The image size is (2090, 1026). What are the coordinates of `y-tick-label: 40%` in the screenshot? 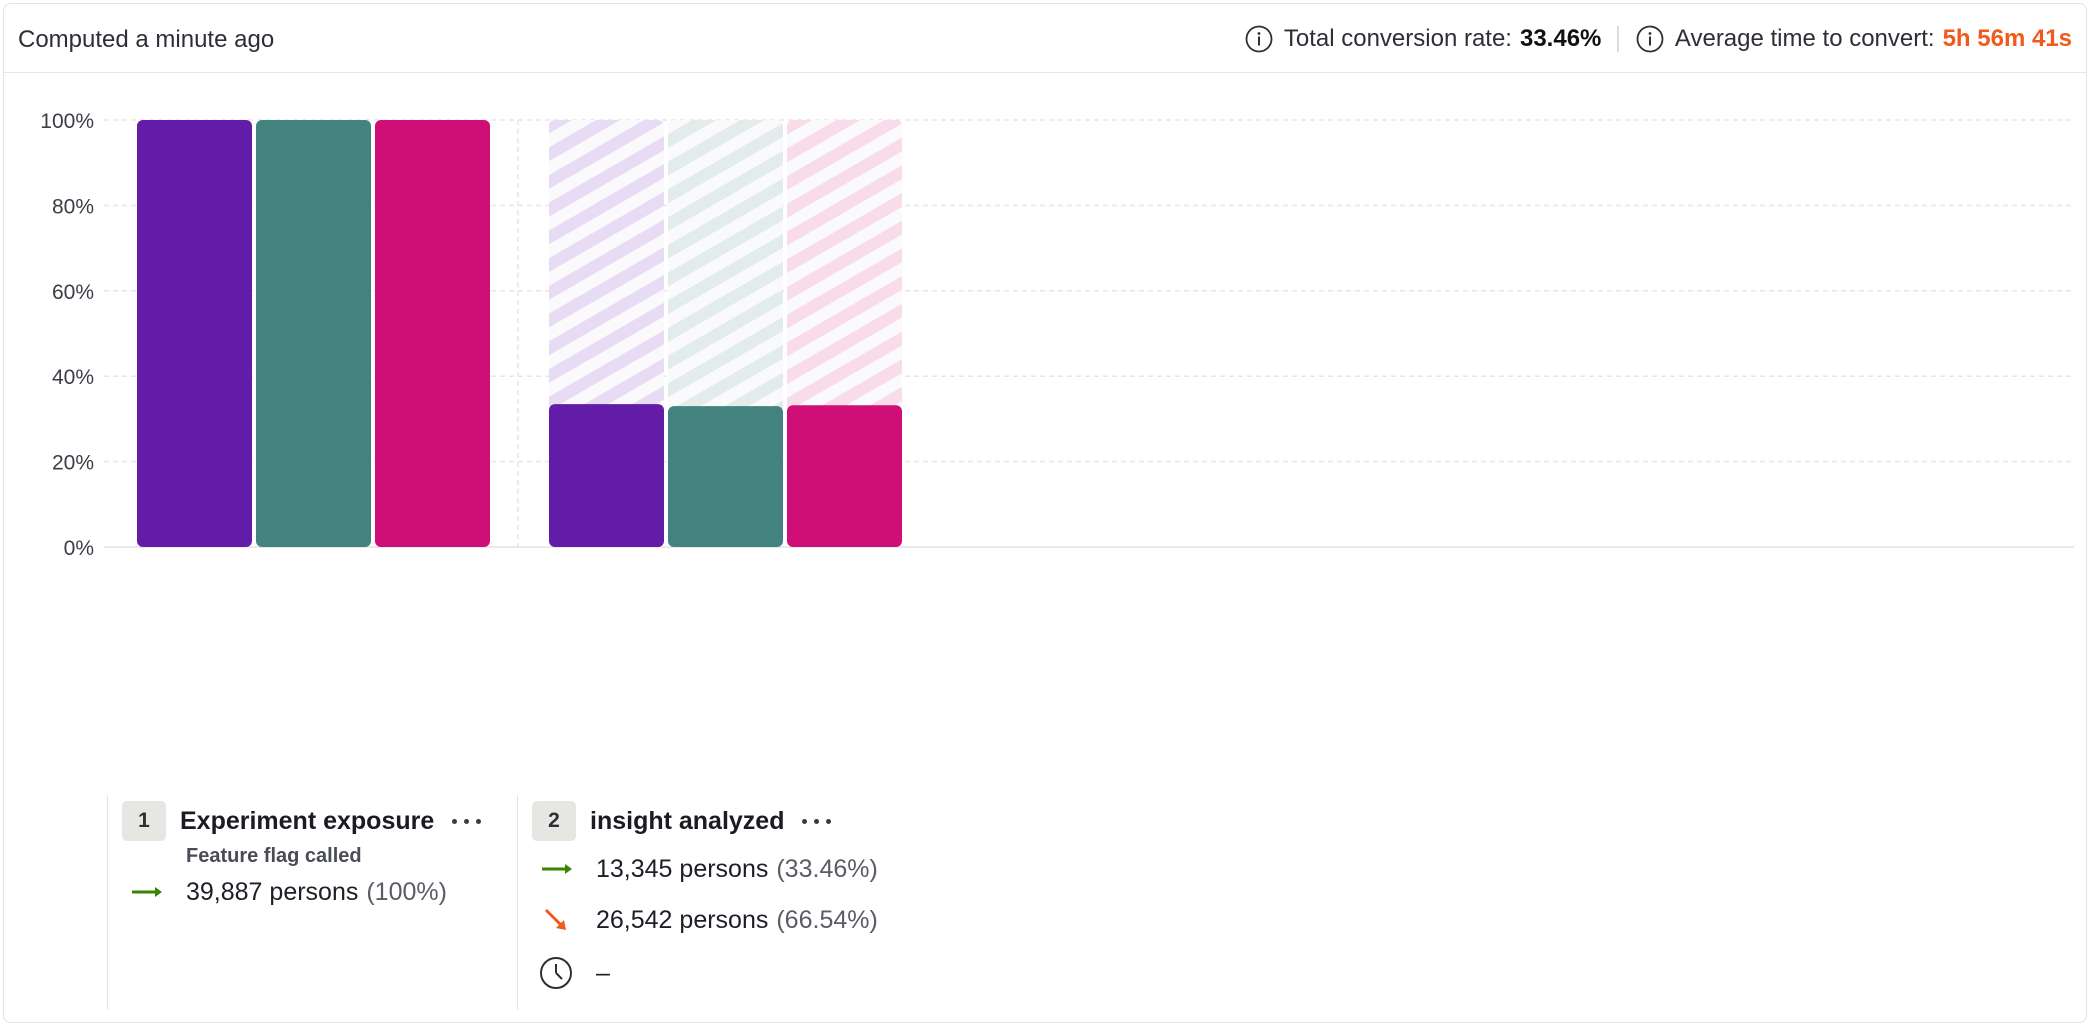 It's located at (73, 377).